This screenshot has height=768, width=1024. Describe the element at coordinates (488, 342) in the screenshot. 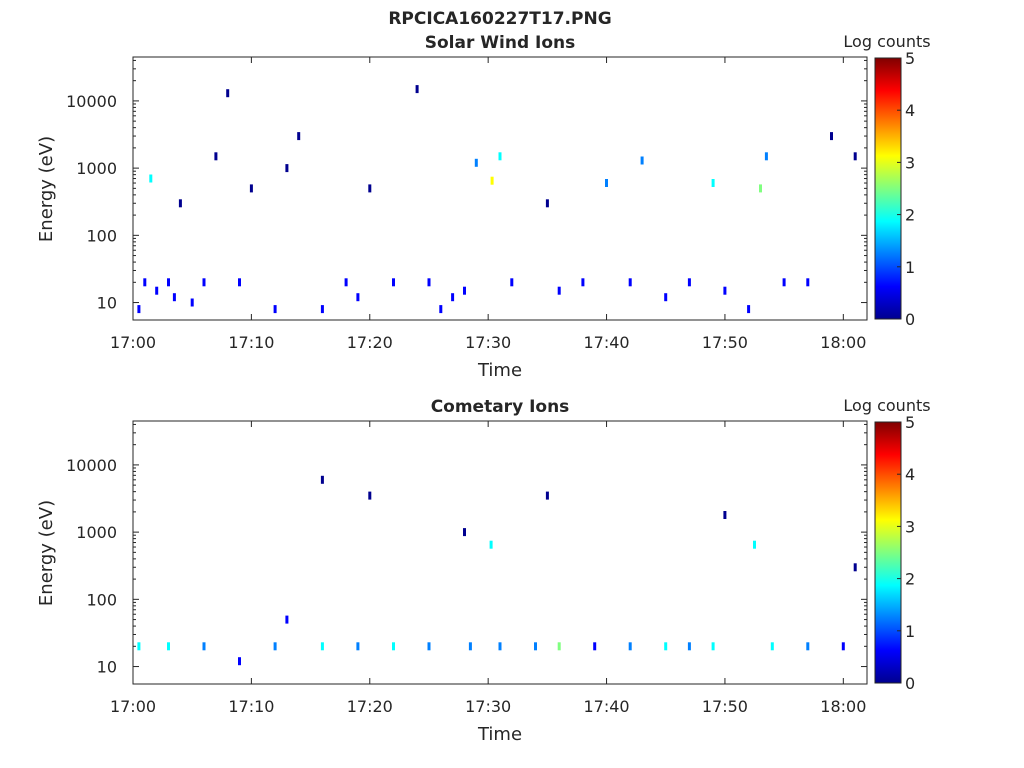

I see `x-tick-label: 17:30` at that location.